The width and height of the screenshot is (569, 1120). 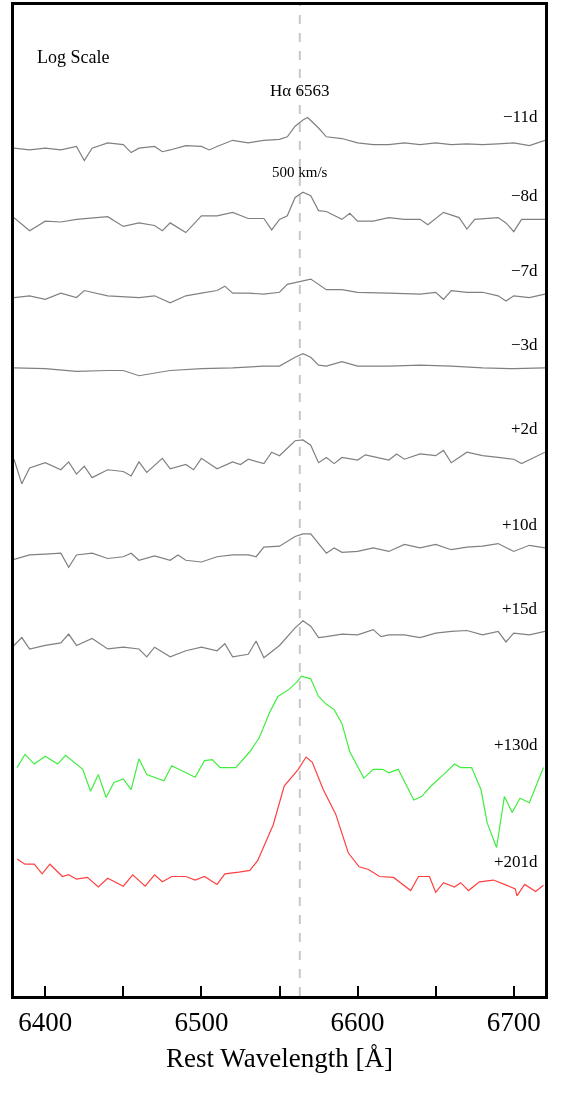 What do you see at coordinates (525, 428) in the screenshot?
I see `series-label: +2d` at bounding box center [525, 428].